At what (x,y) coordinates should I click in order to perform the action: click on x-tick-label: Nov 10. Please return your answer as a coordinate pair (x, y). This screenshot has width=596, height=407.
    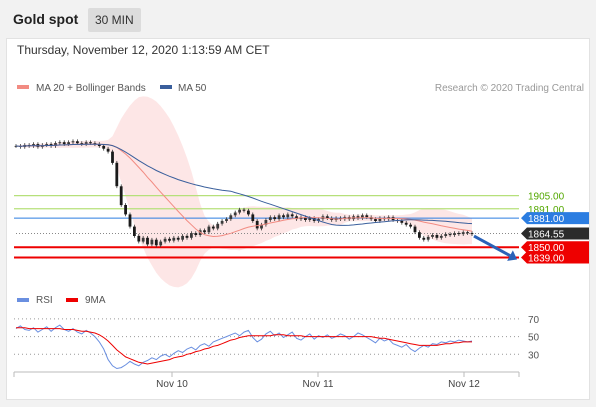
    Looking at the image, I should click on (172, 384).